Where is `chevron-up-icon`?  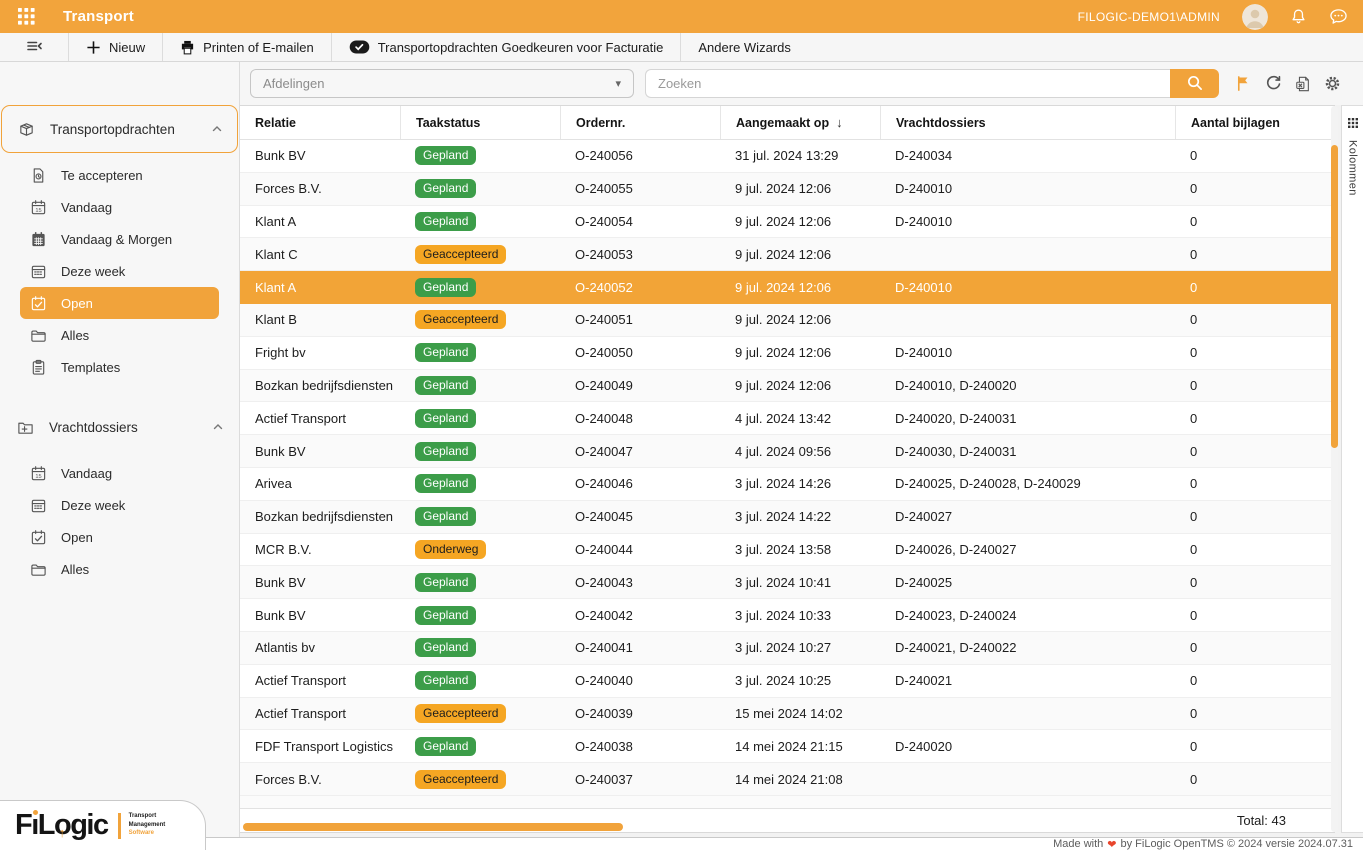
chevron-up-icon is located at coordinates (218, 427).